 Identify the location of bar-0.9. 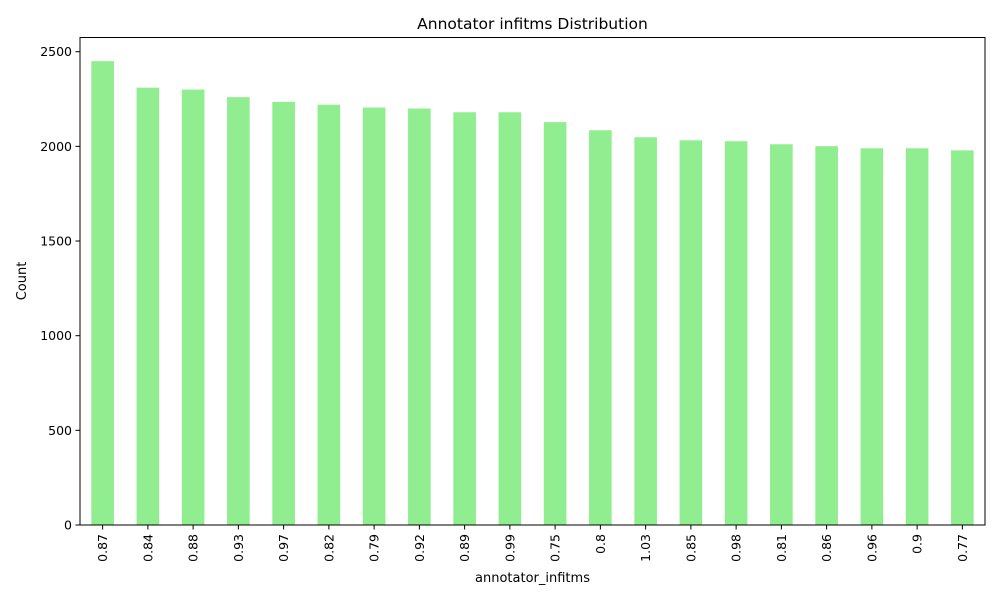
(917, 336).